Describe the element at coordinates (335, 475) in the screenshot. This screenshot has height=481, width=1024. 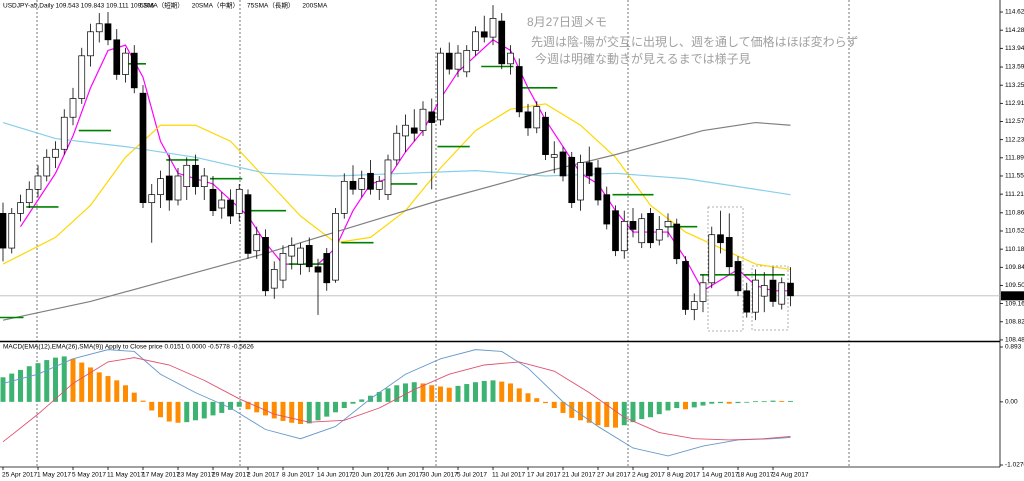
I see `x-tick-label: 14 Jun 2017` at that location.